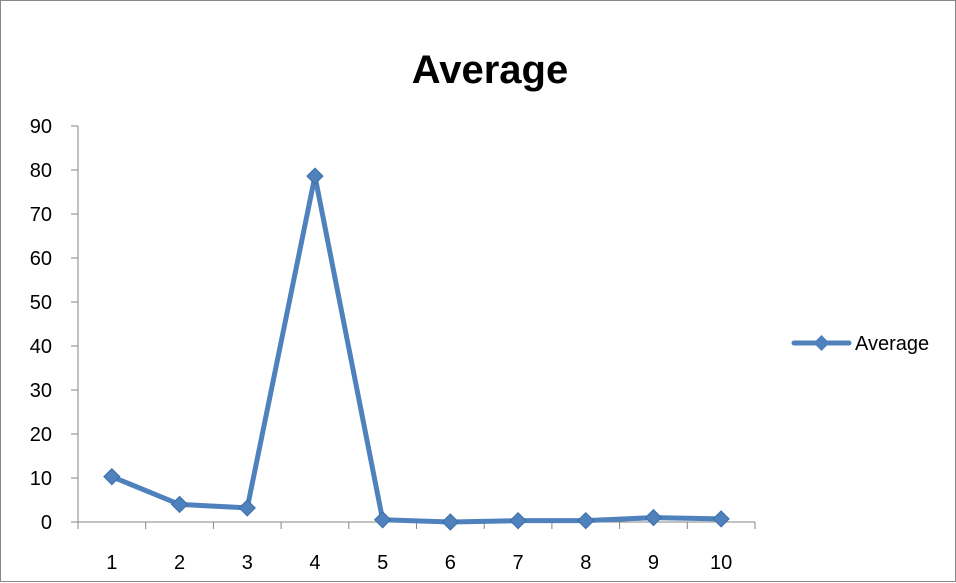 The height and width of the screenshot is (583, 956). What do you see at coordinates (179, 563) in the screenshot?
I see `x-tick-label: 2` at bounding box center [179, 563].